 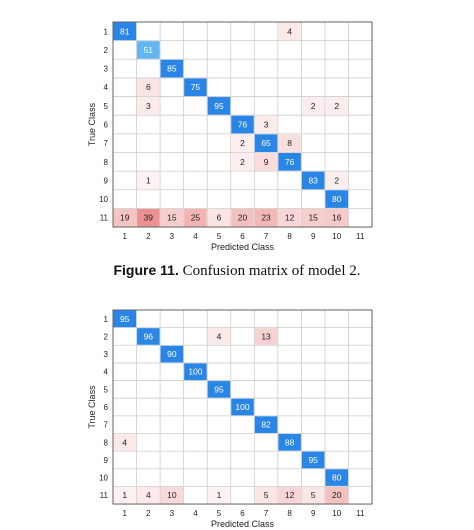 I want to click on cell-value-label: 88, so click(x=290, y=442).